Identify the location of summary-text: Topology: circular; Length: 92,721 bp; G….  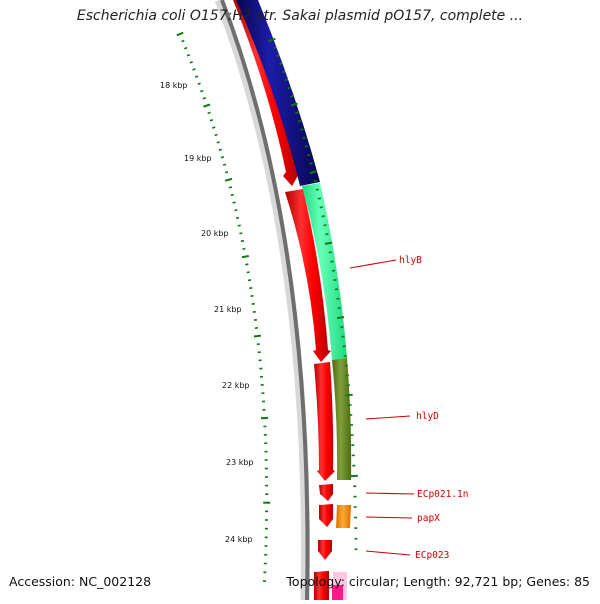
(438, 581).